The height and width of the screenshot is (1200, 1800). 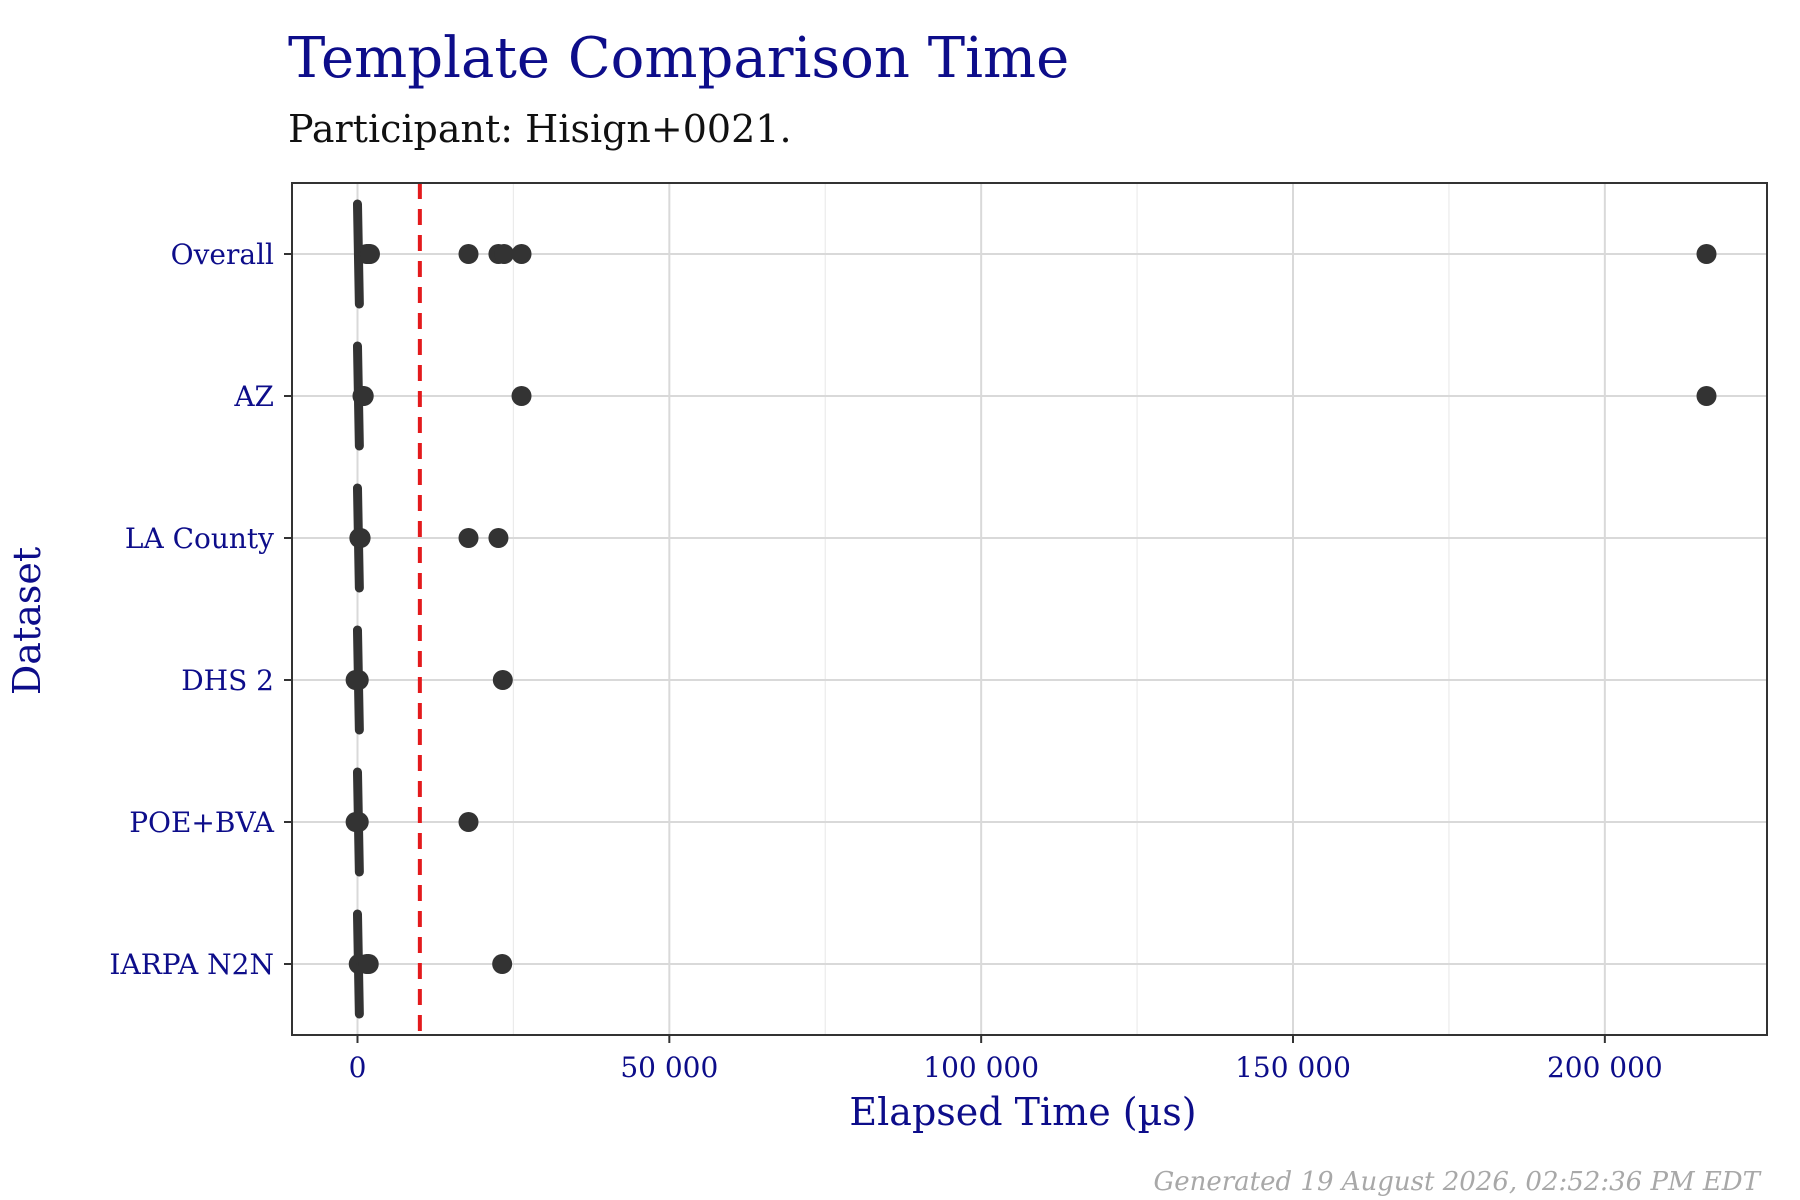 I want to click on x-tick-label: 150 000, so click(x=1293, y=1067).